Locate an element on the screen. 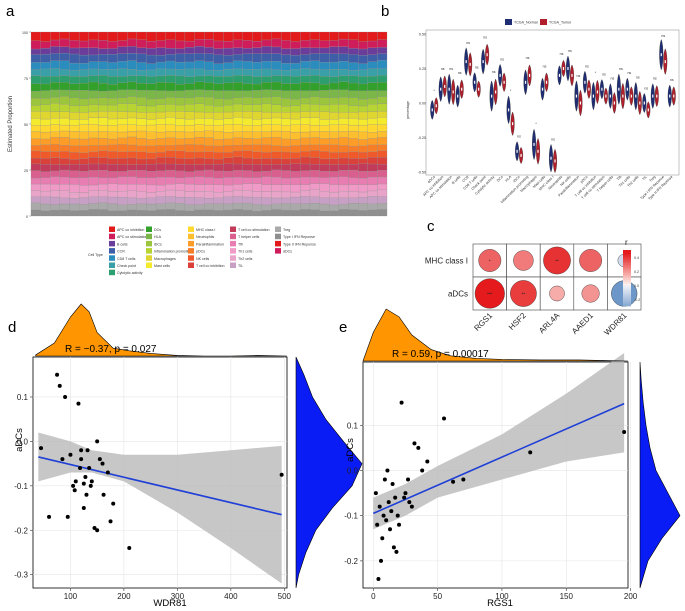 The height and width of the screenshot is (611, 685). c-star: * is located at coordinates (490, 261).